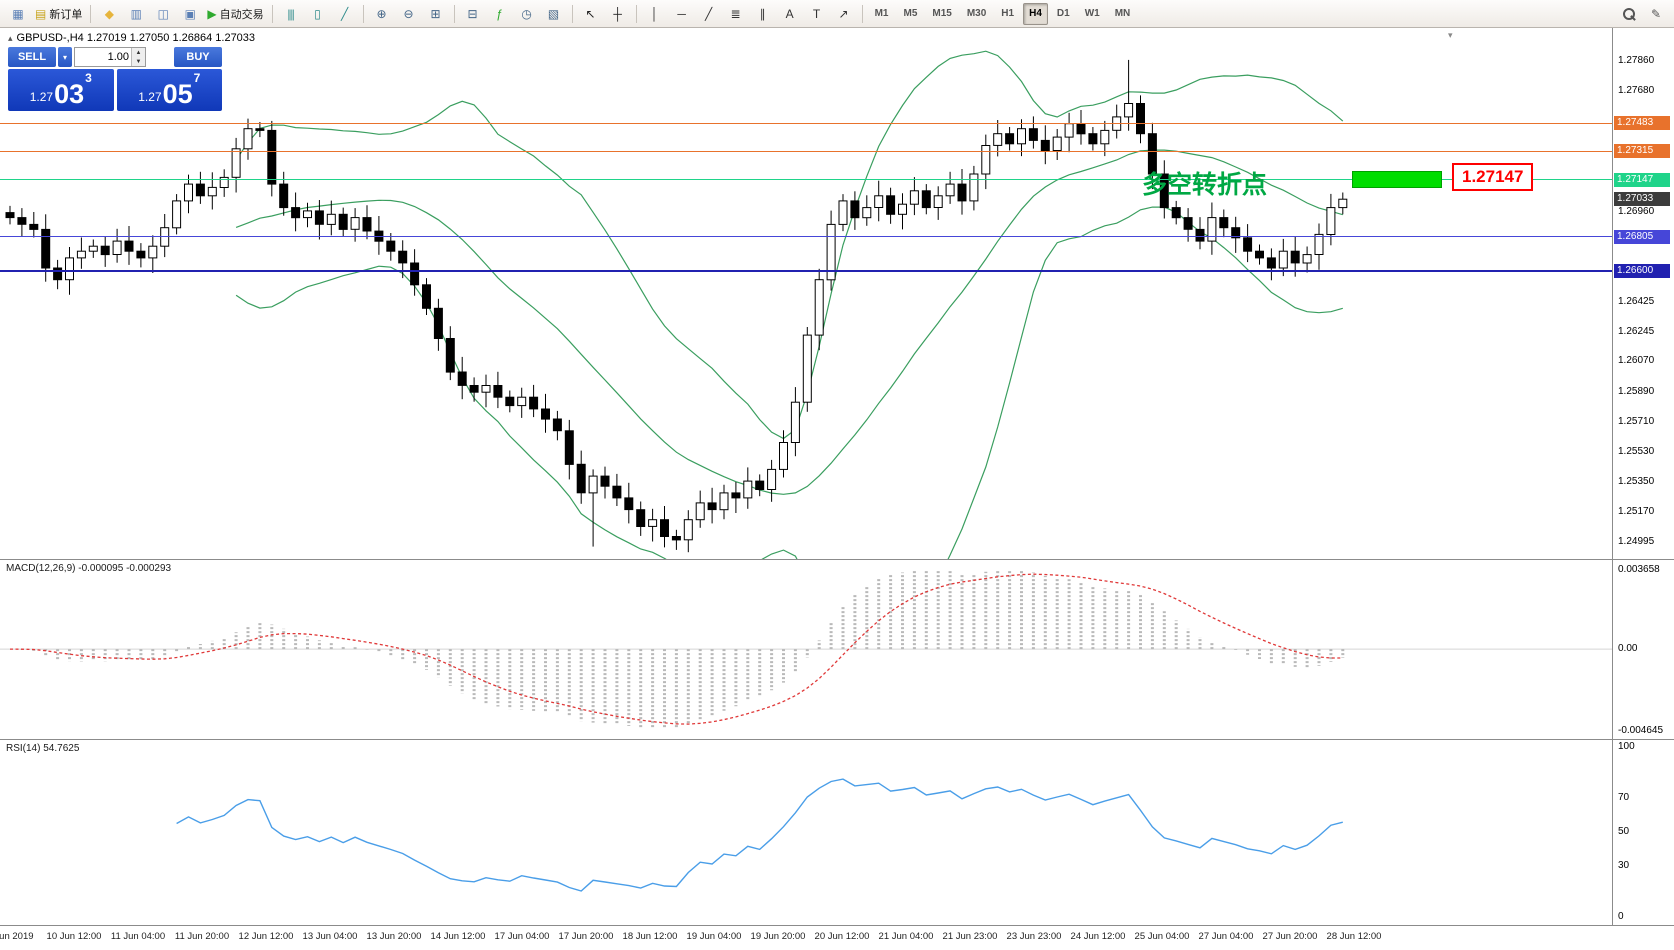 The height and width of the screenshot is (950, 1674). I want to click on sell-price-small: 1.27, so click(41, 97).